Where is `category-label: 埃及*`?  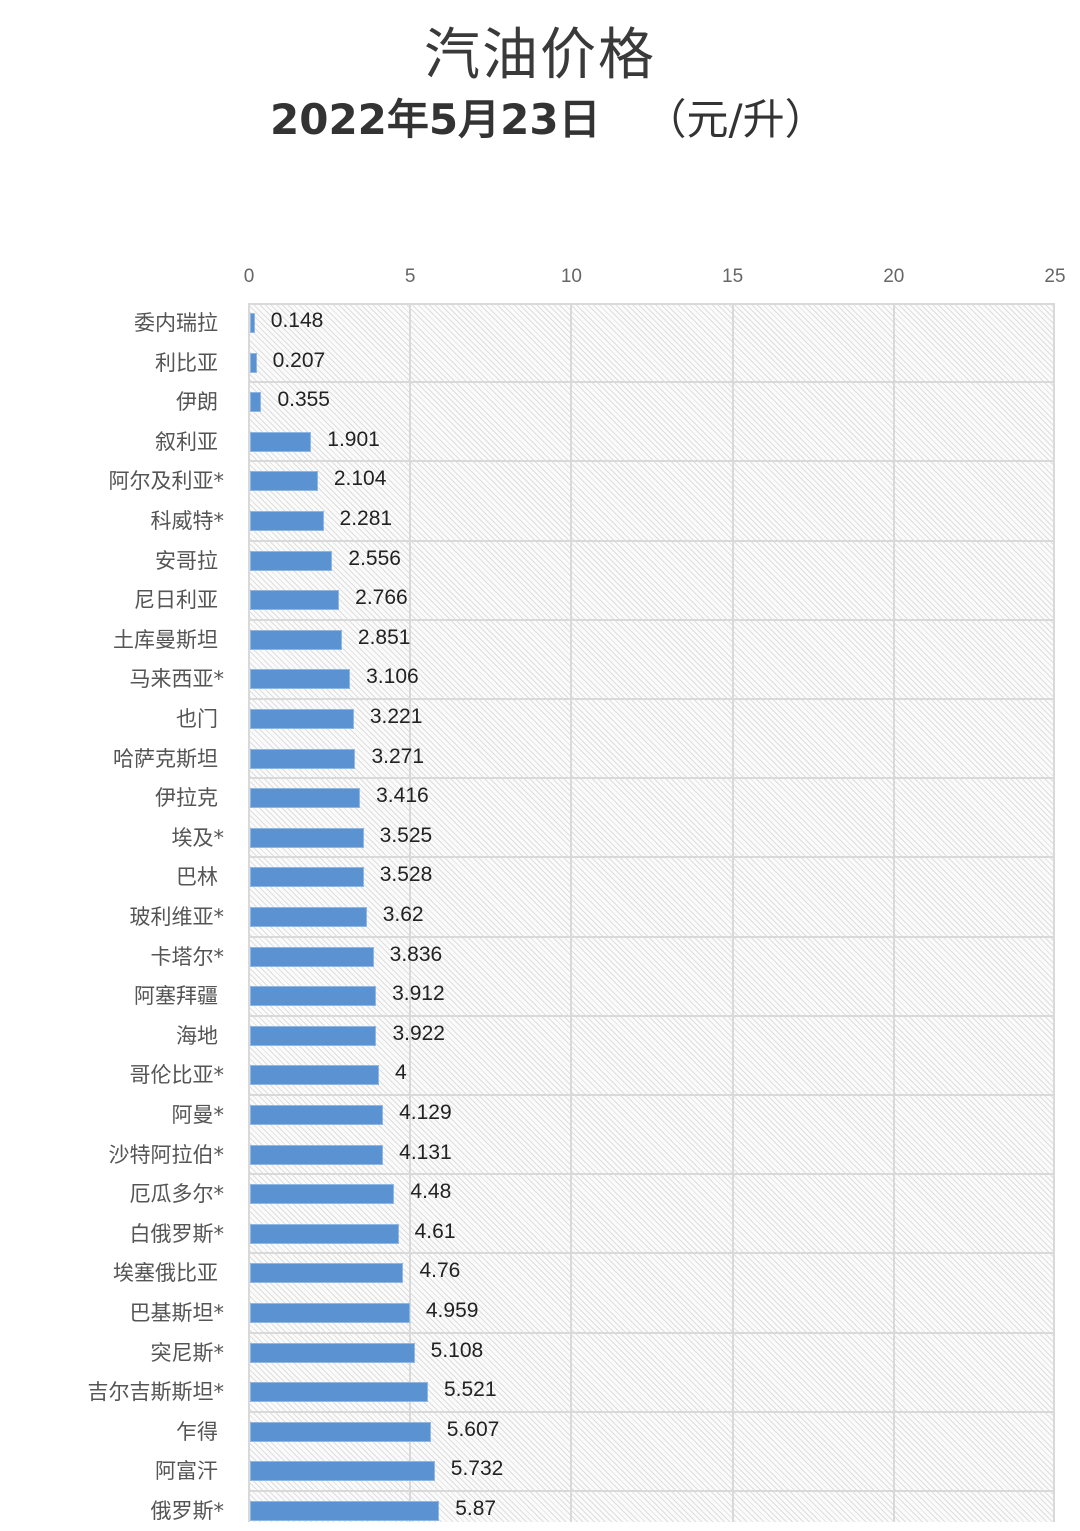
category-label: 埃及* is located at coordinates (198, 837).